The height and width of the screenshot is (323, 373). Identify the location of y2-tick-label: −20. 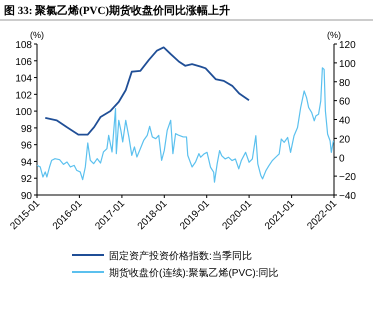
(347, 178).